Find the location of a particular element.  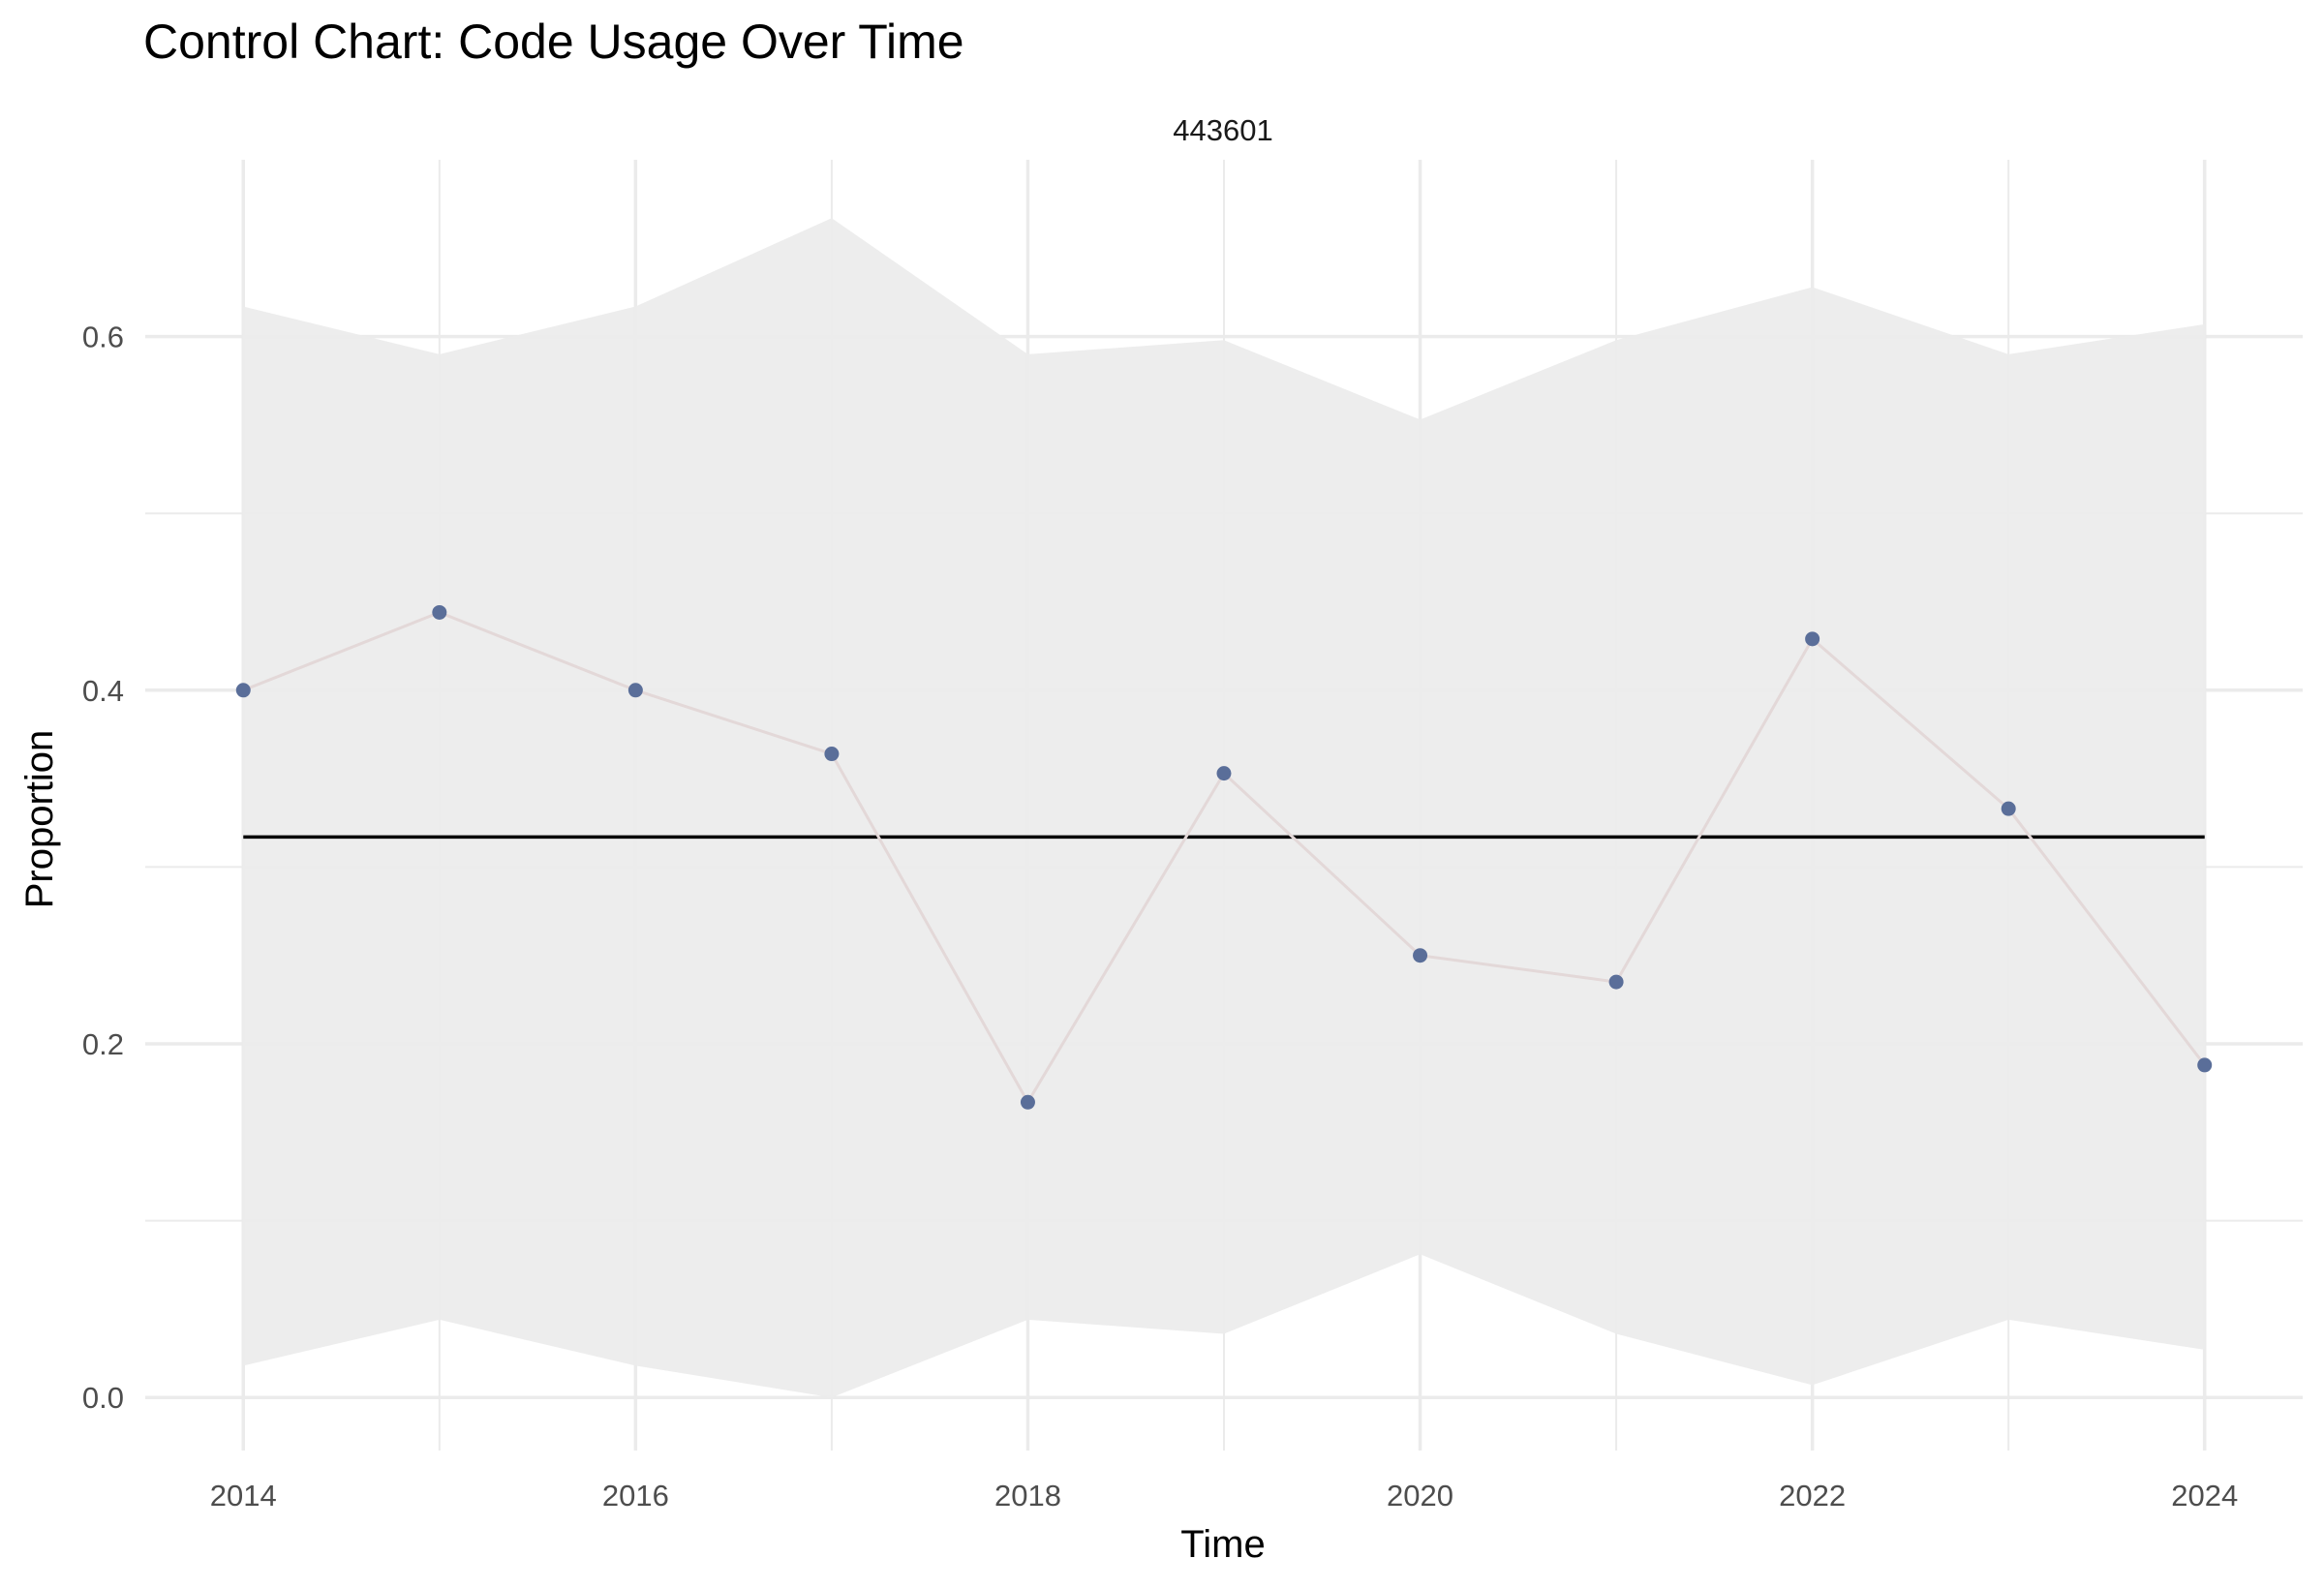

y-tick-label: 0.0 is located at coordinates (103, 1398).